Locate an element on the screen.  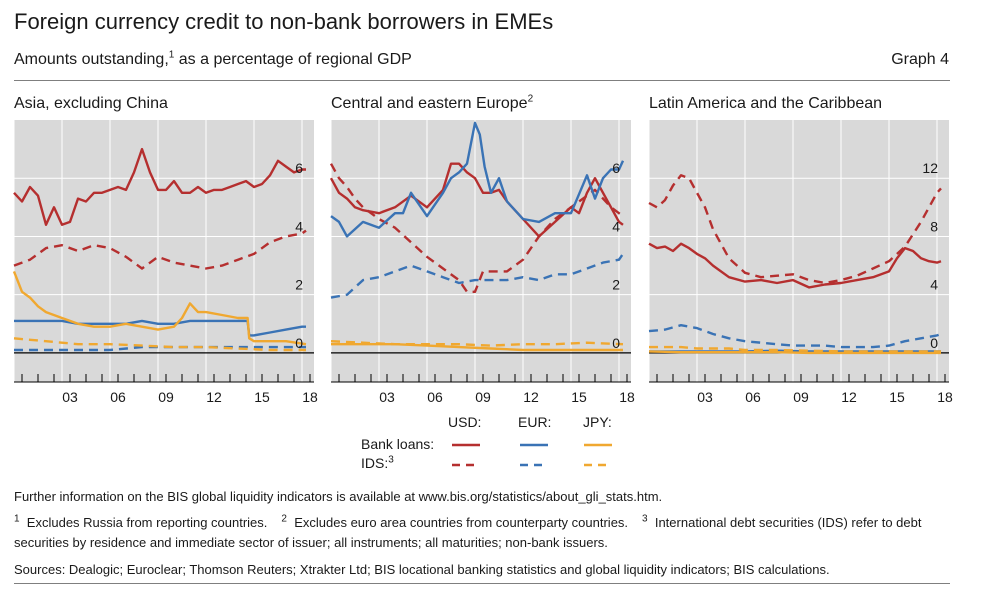
legend-ids-label: IDS:3 is located at coordinates (377, 463).